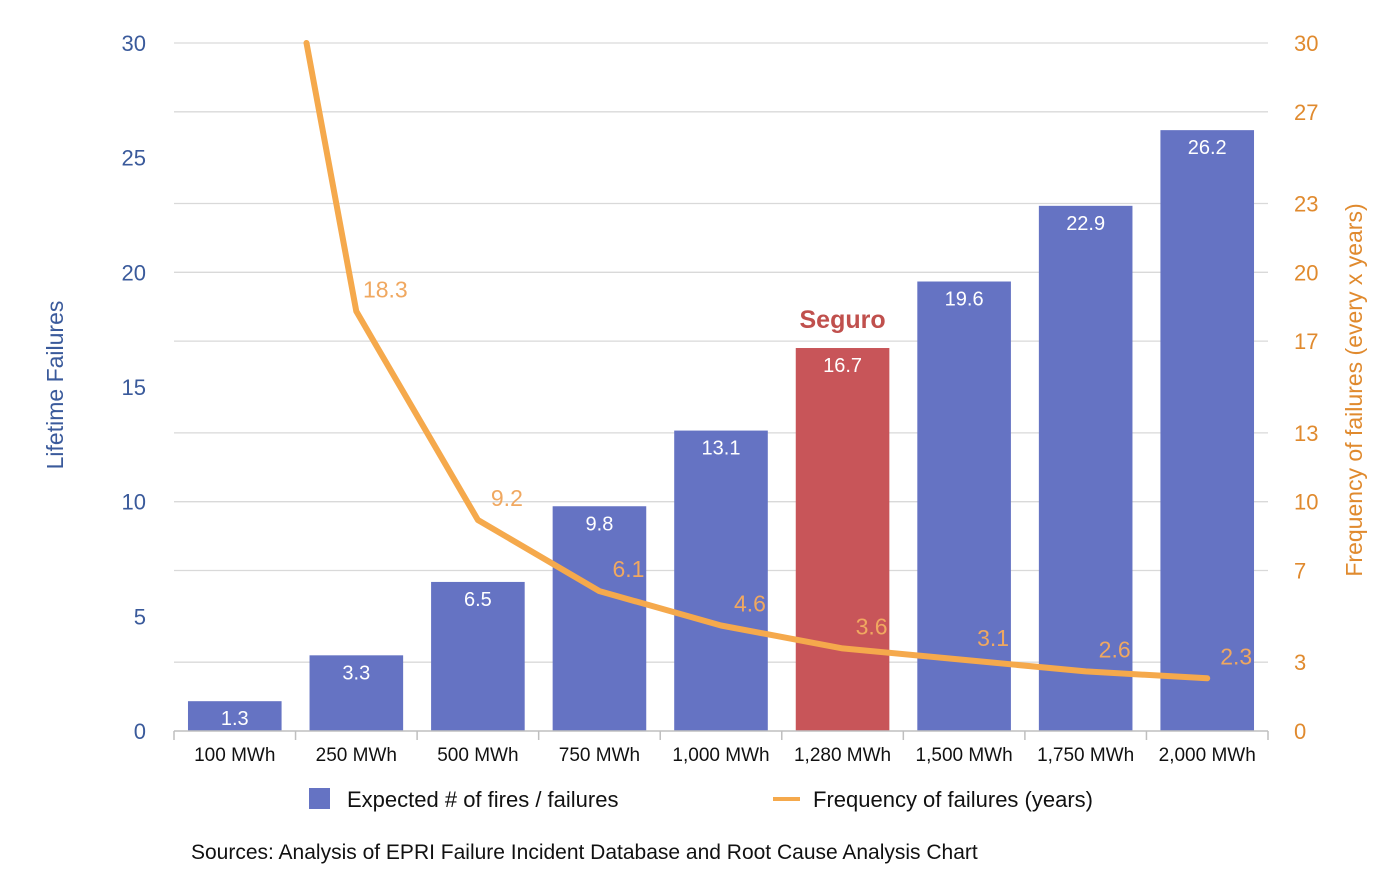 The height and width of the screenshot is (886, 1394). What do you see at coordinates (134, 387) in the screenshot?
I see `y-tick-left-15: 15` at bounding box center [134, 387].